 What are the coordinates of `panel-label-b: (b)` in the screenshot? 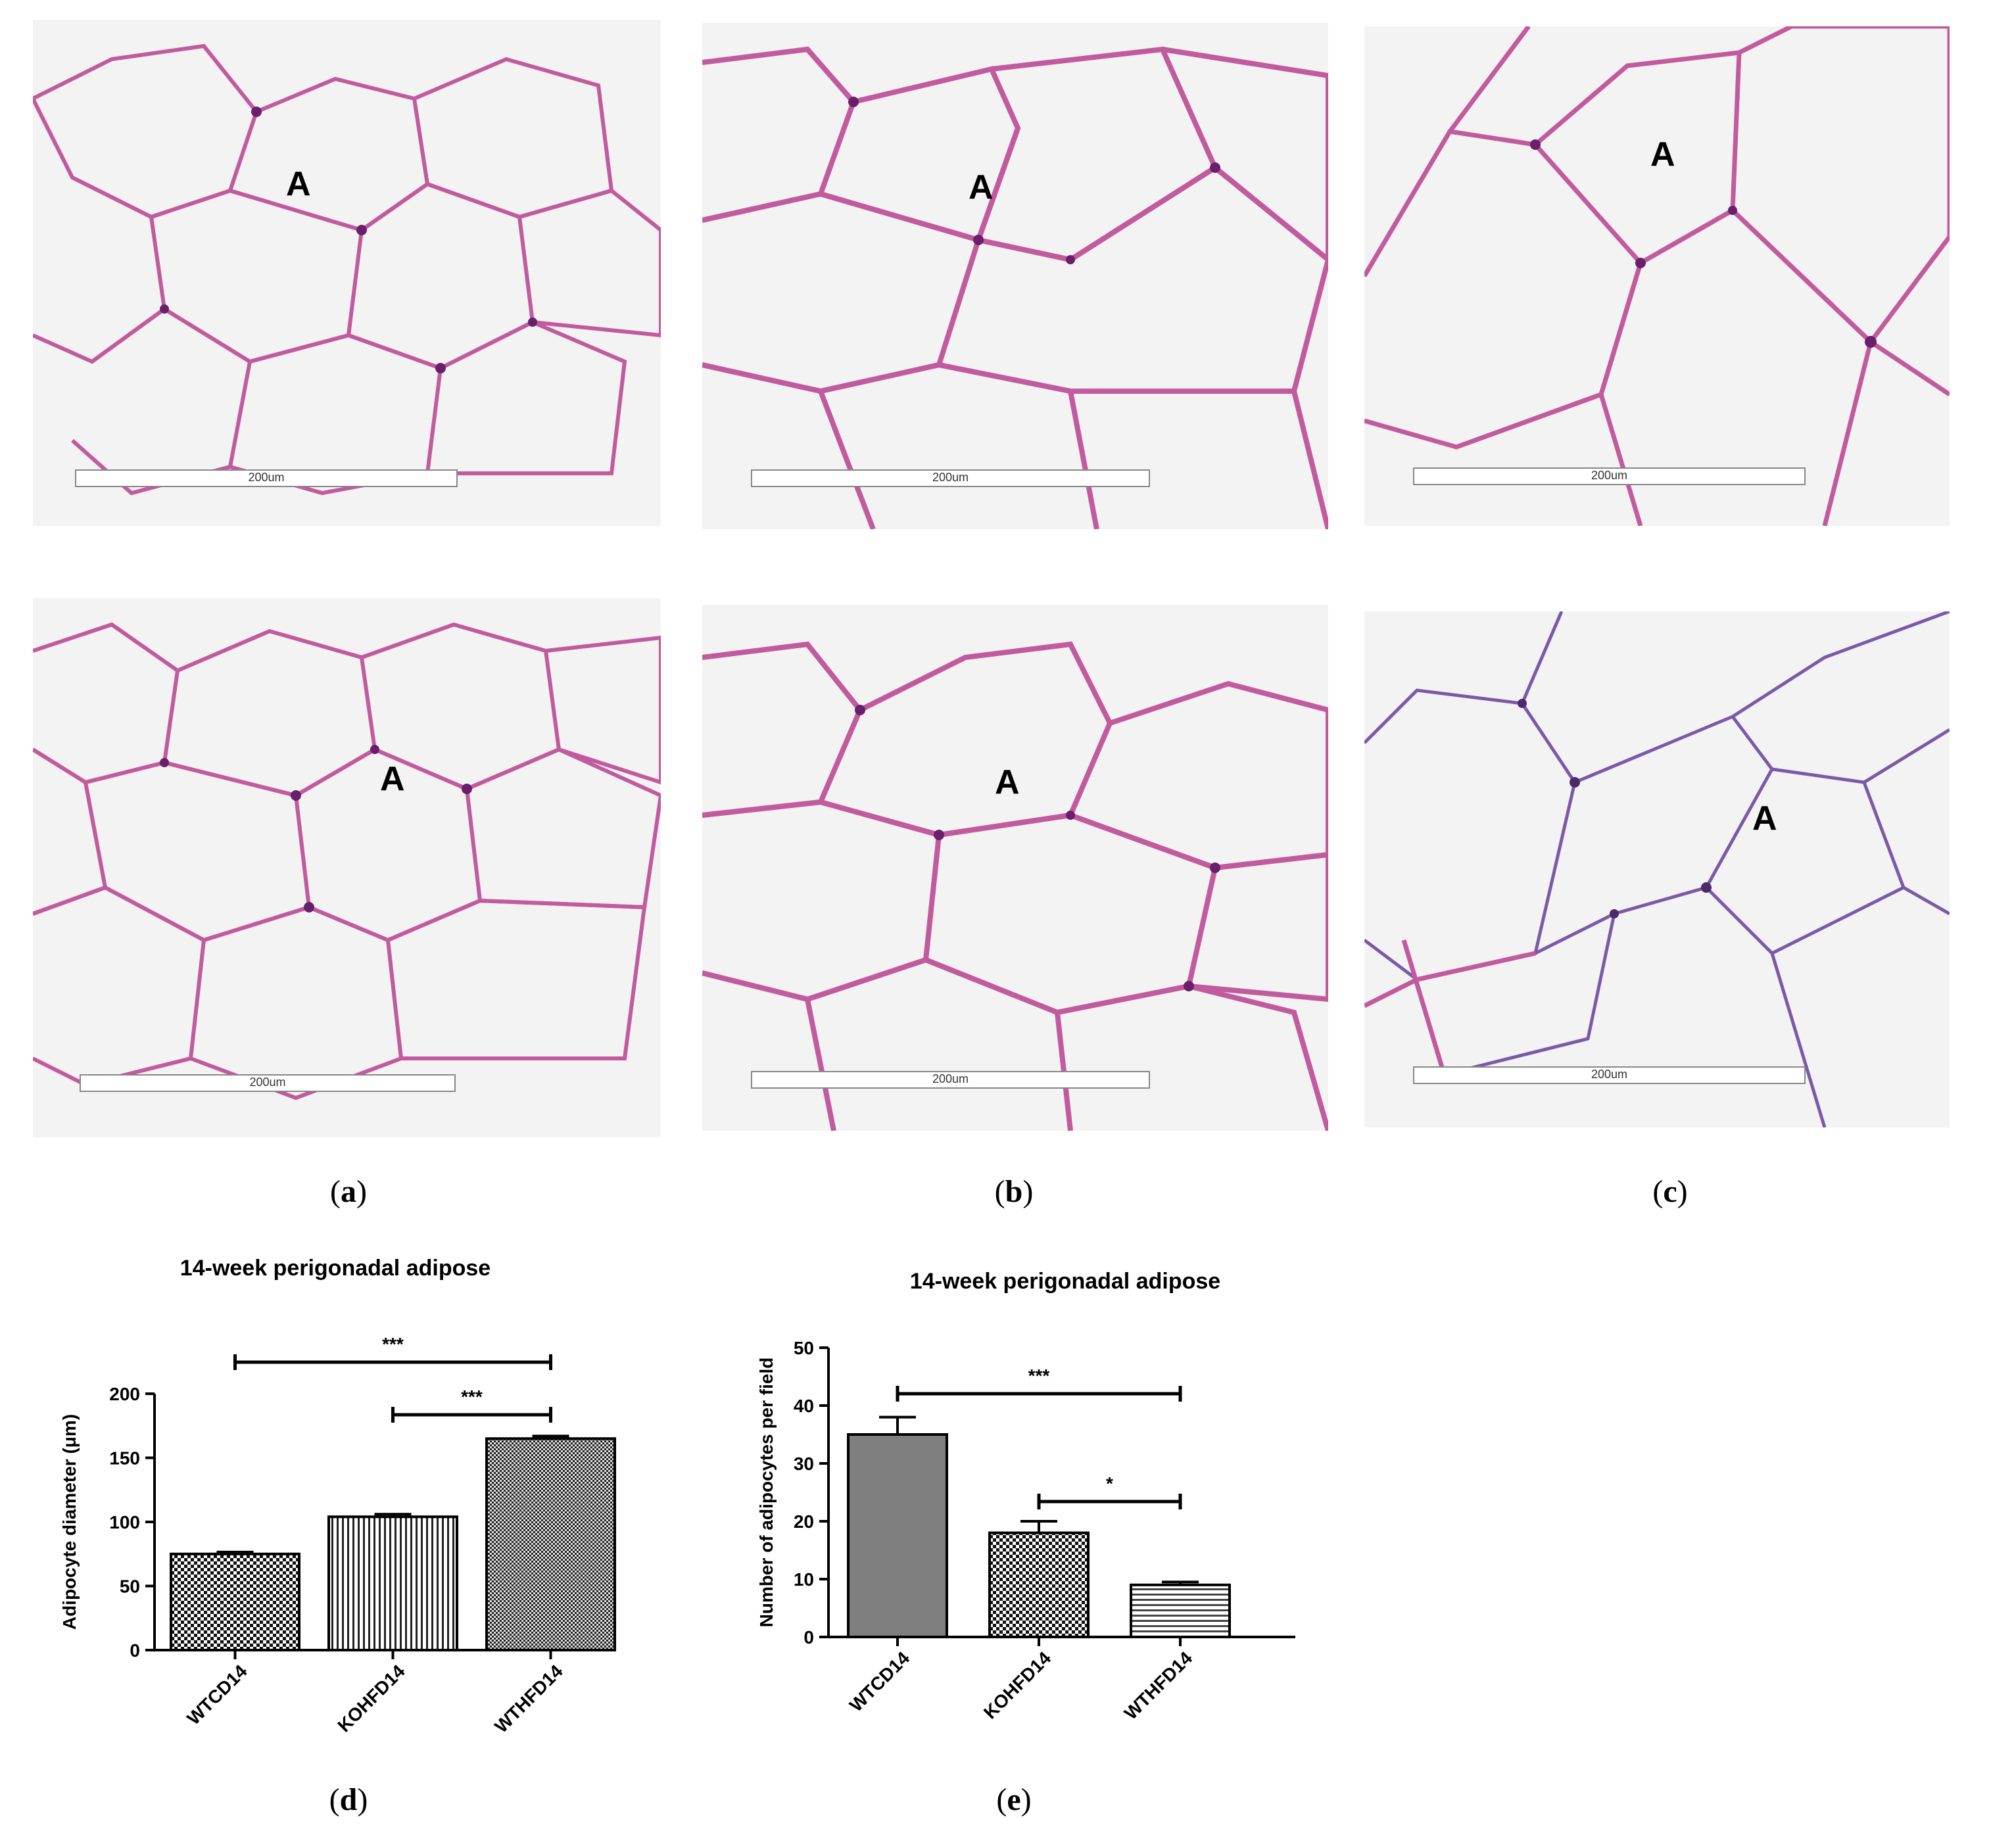 It's located at (1014, 1191).